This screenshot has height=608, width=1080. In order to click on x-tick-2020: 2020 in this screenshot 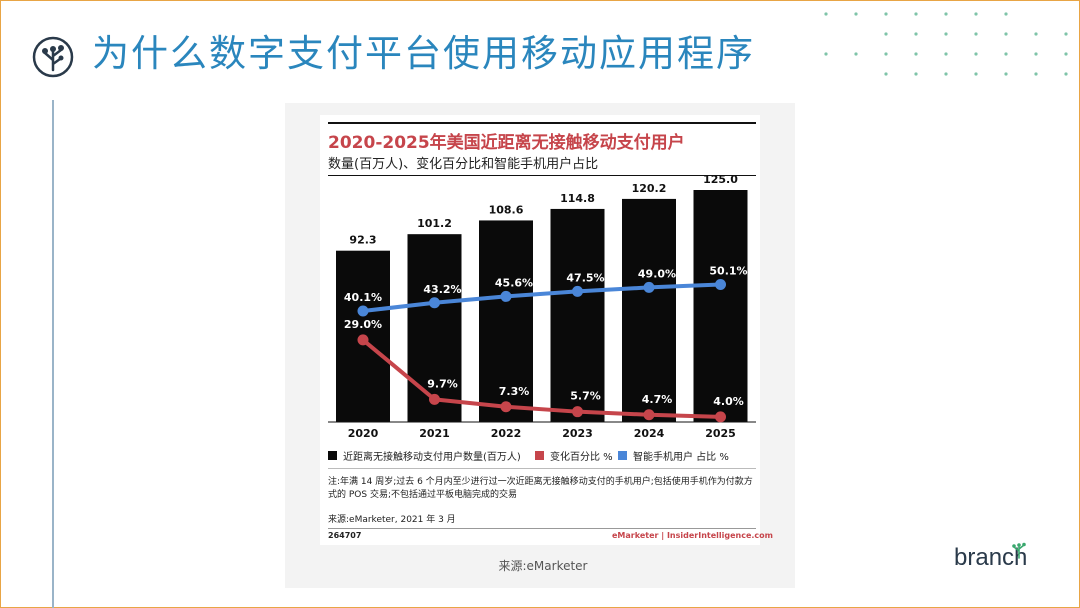, I will do `click(363, 433)`.